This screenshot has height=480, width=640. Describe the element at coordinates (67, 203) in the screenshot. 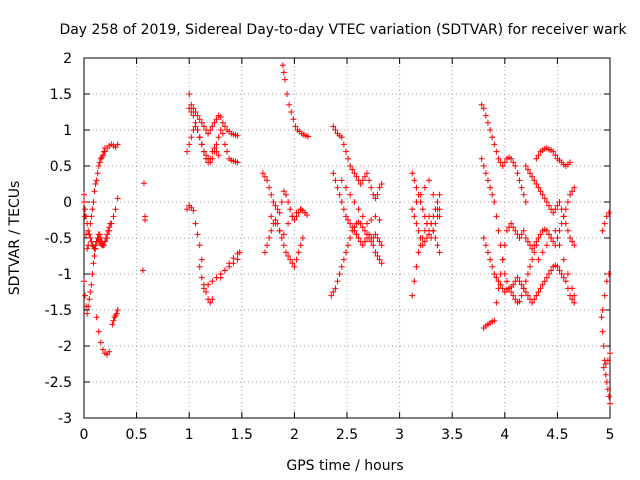

I see `y-tick-label: 0` at that location.